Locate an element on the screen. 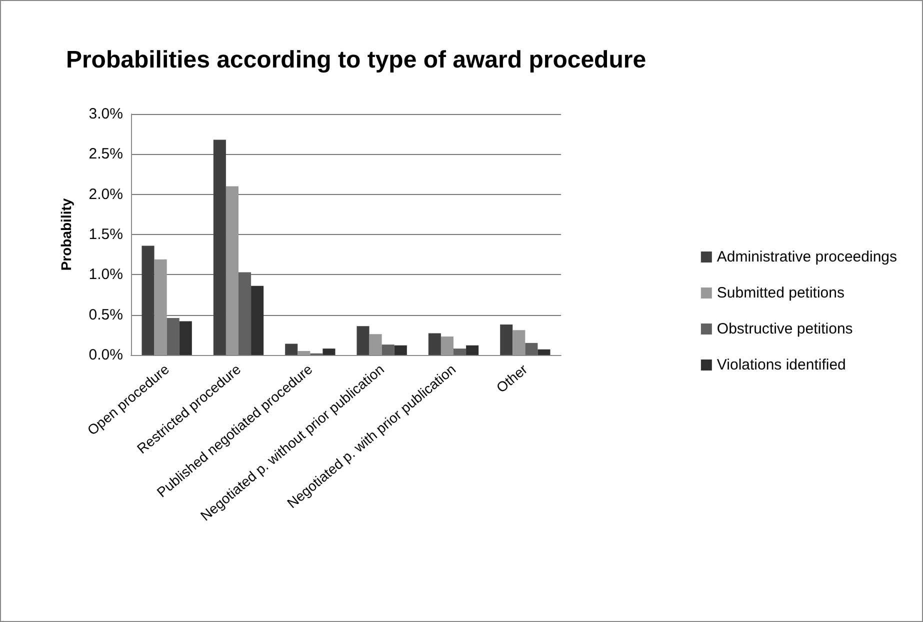 This screenshot has height=622, width=923. chart-title: Probabilities according to type of award procedure is located at coordinates (356, 60).